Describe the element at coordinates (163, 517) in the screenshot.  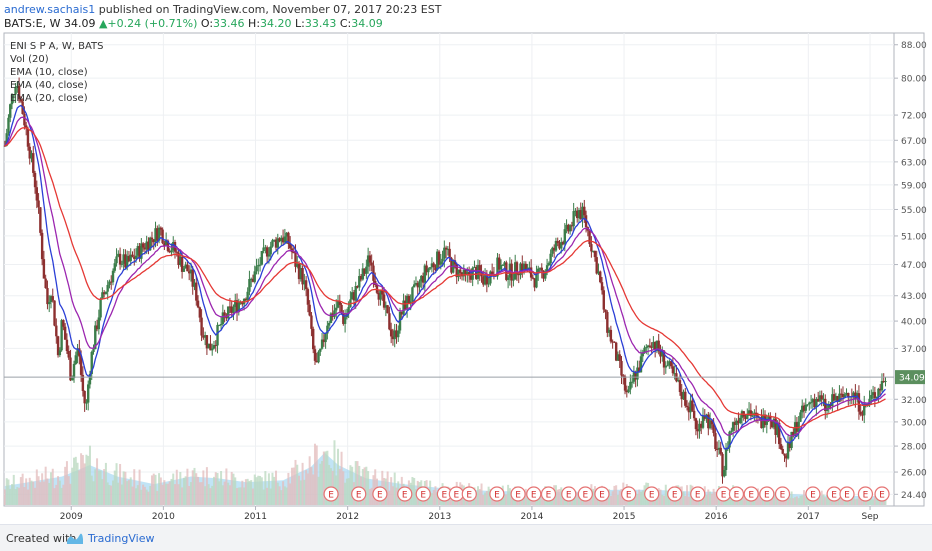
I see `x-tick-label: 2010` at that location.